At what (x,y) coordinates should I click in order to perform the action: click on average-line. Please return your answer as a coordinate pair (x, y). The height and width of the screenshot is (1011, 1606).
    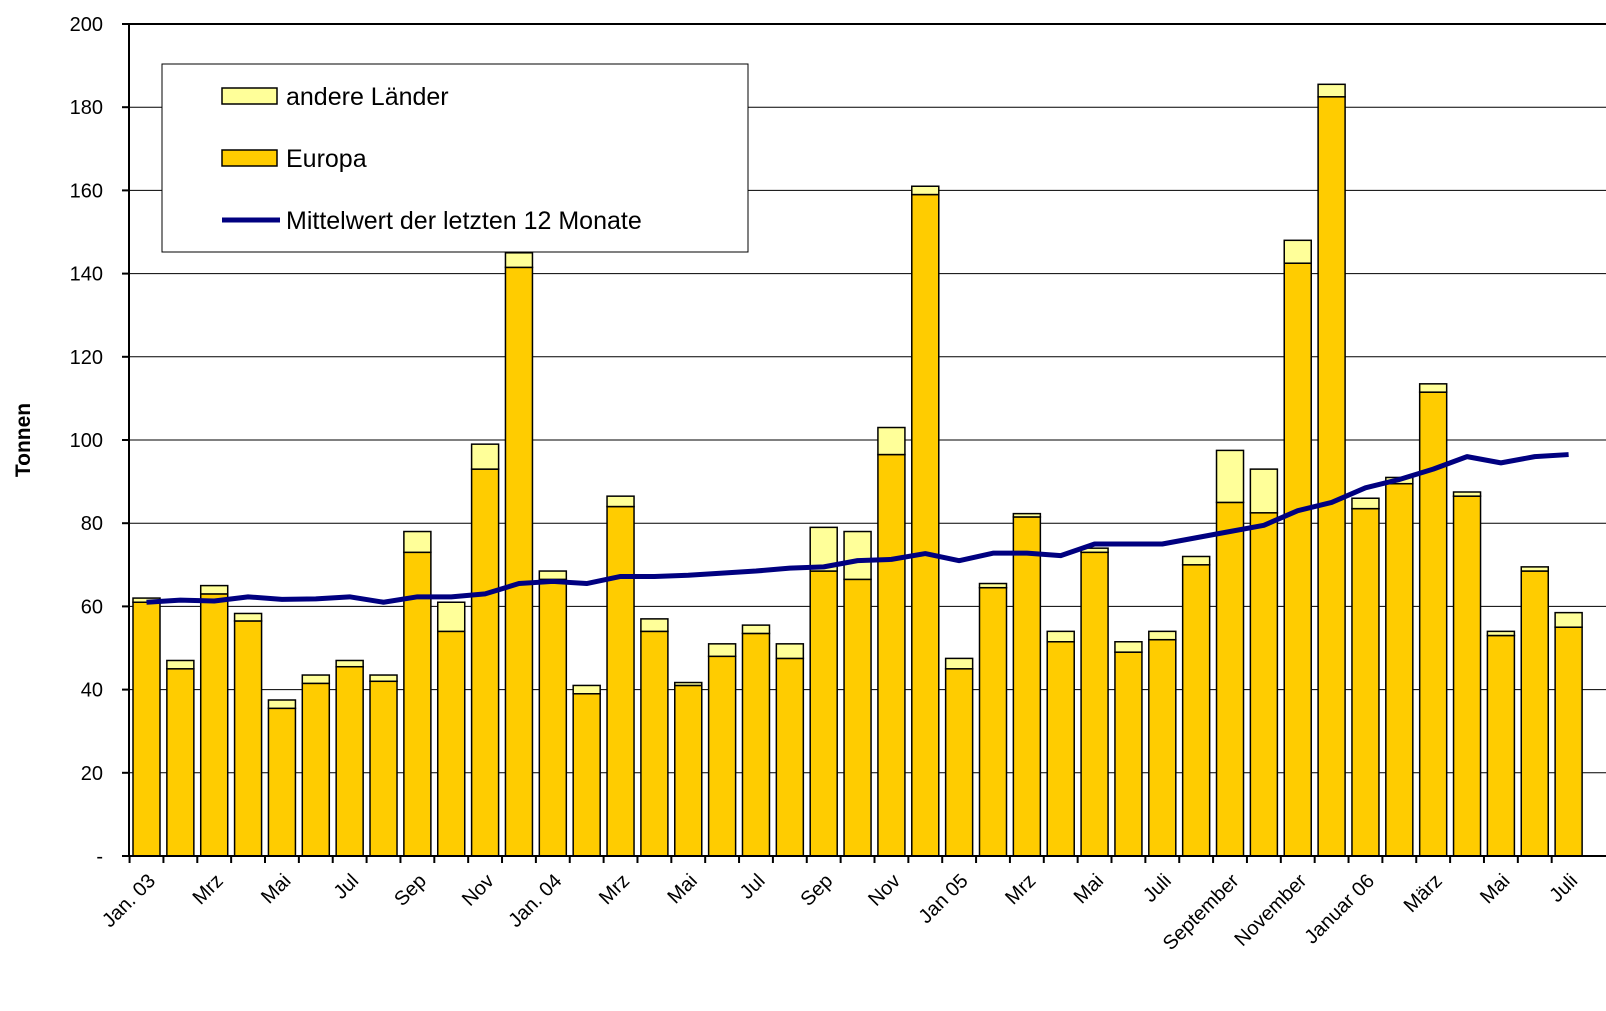
    Looking at the image, I should click on (857, 528).